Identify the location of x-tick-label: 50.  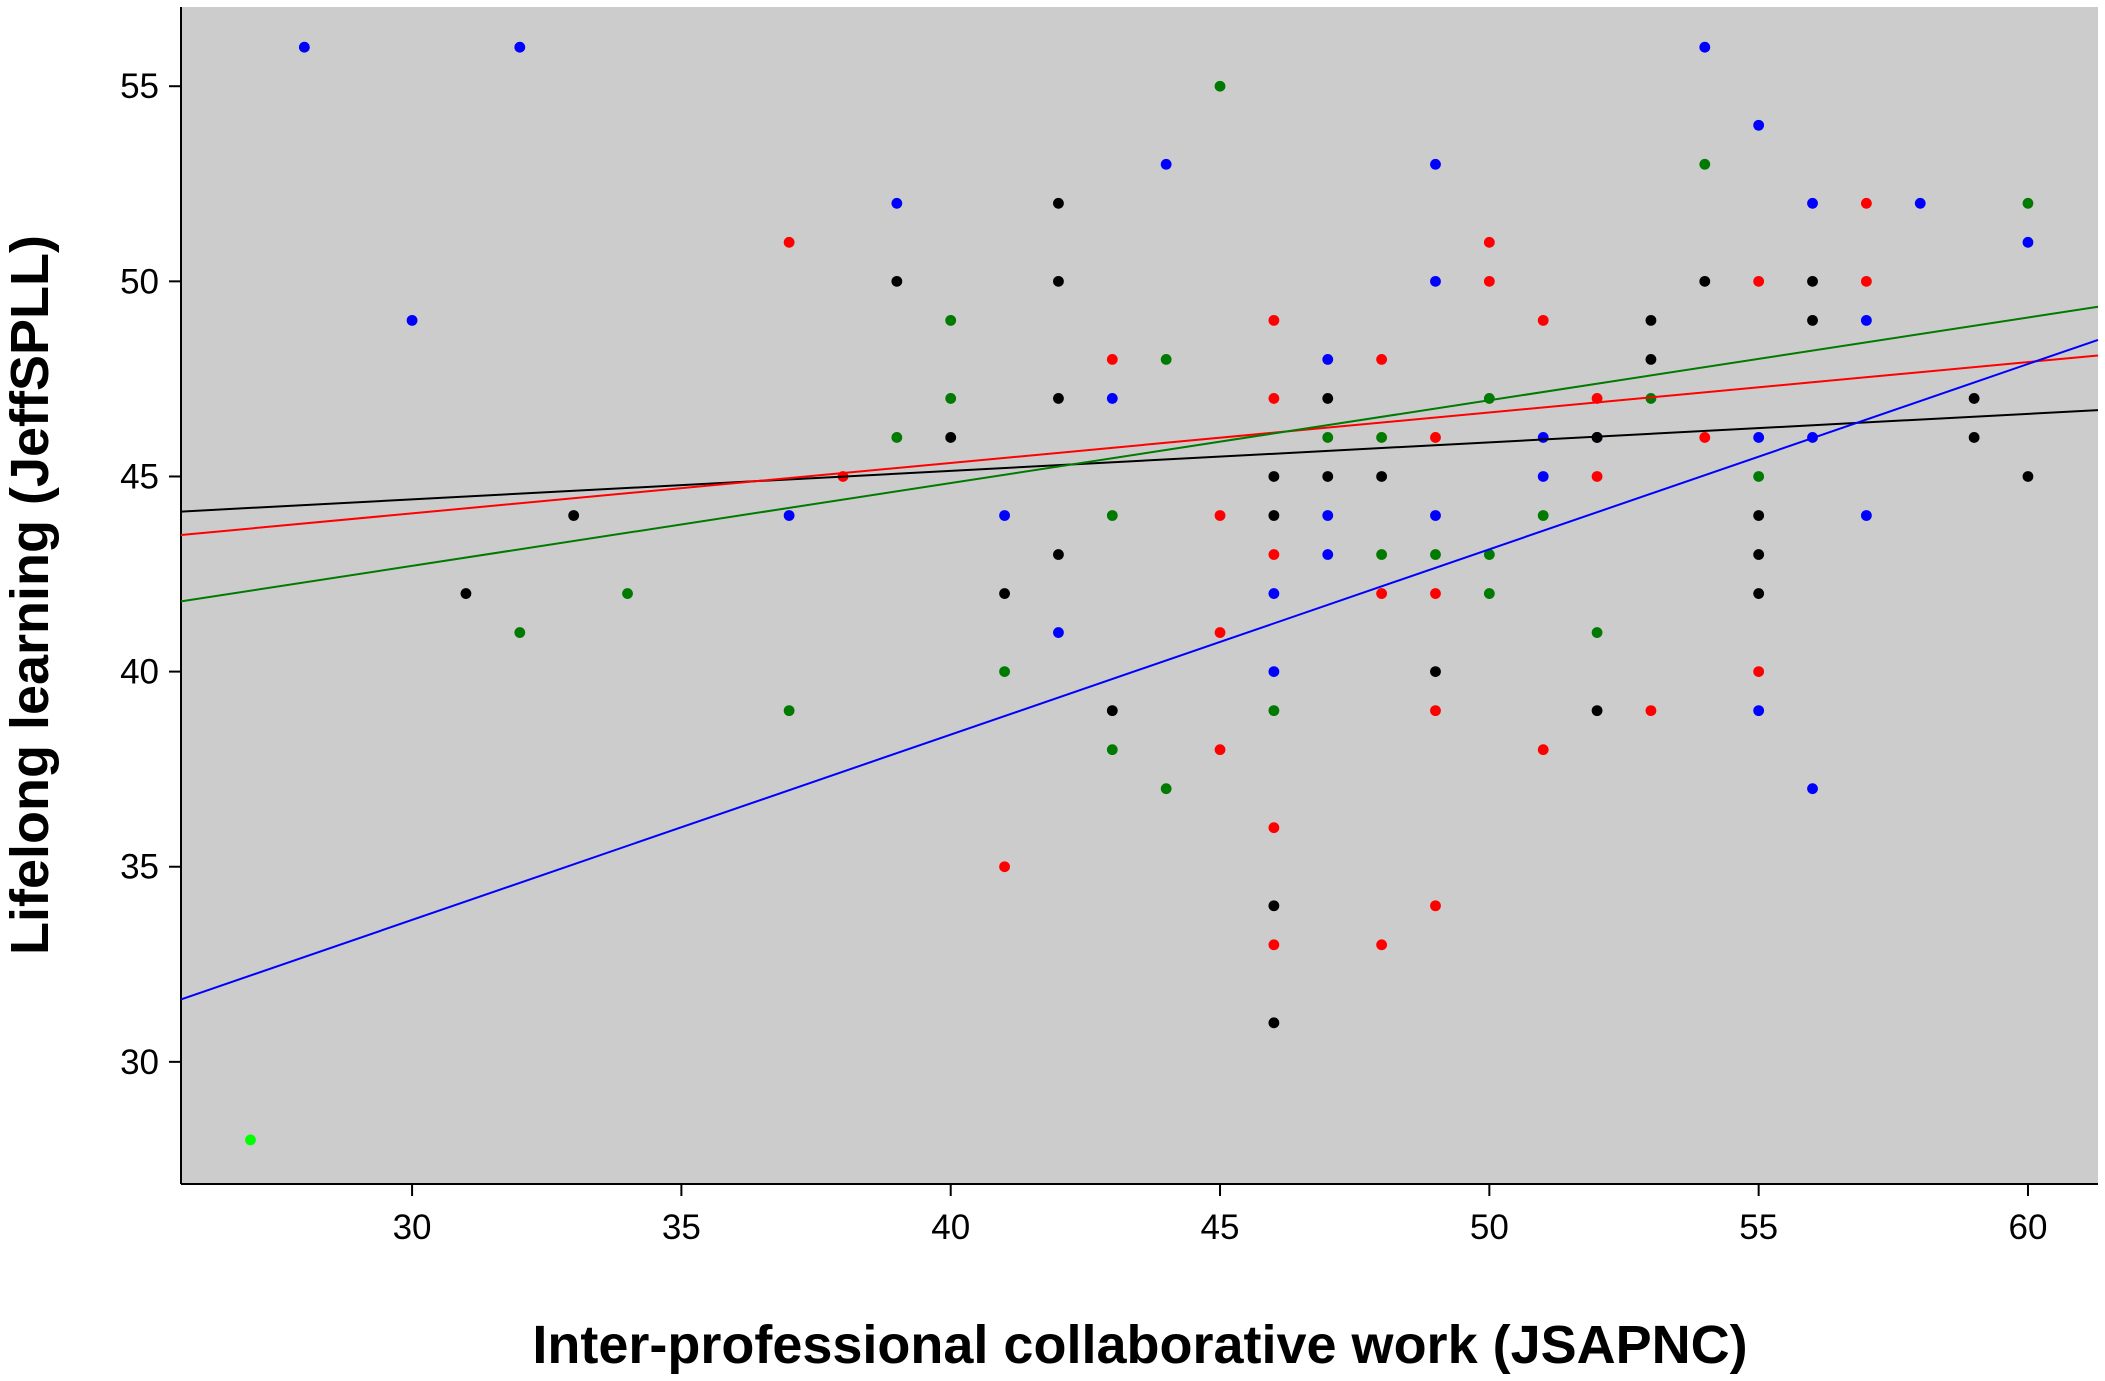
(1489, 1227).